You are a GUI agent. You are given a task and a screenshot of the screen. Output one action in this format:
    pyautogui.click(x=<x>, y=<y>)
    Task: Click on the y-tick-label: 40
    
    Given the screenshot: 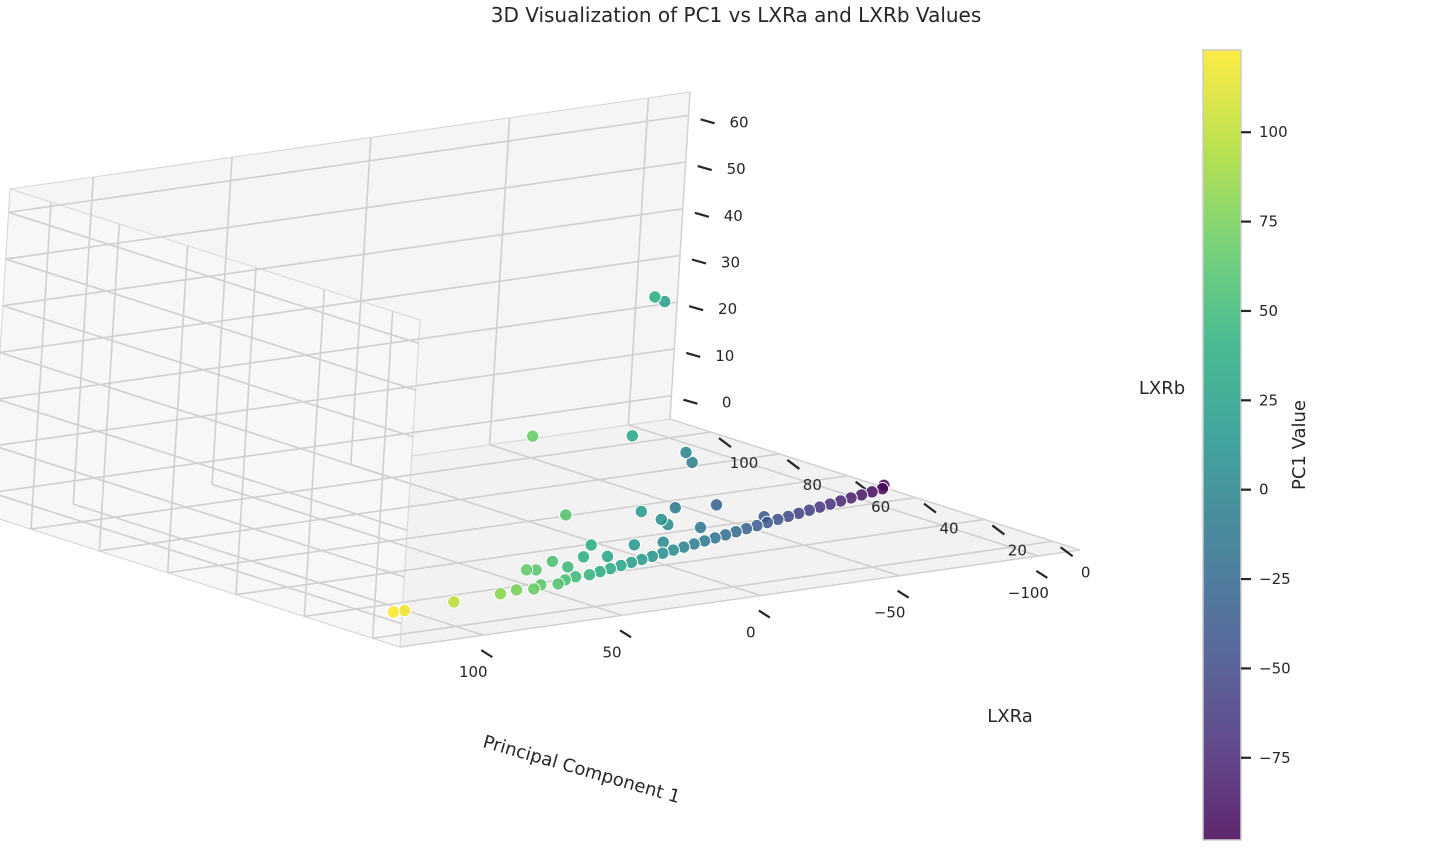 What is the action you would take?
    pyautogui.click(x=948, y=529)
    